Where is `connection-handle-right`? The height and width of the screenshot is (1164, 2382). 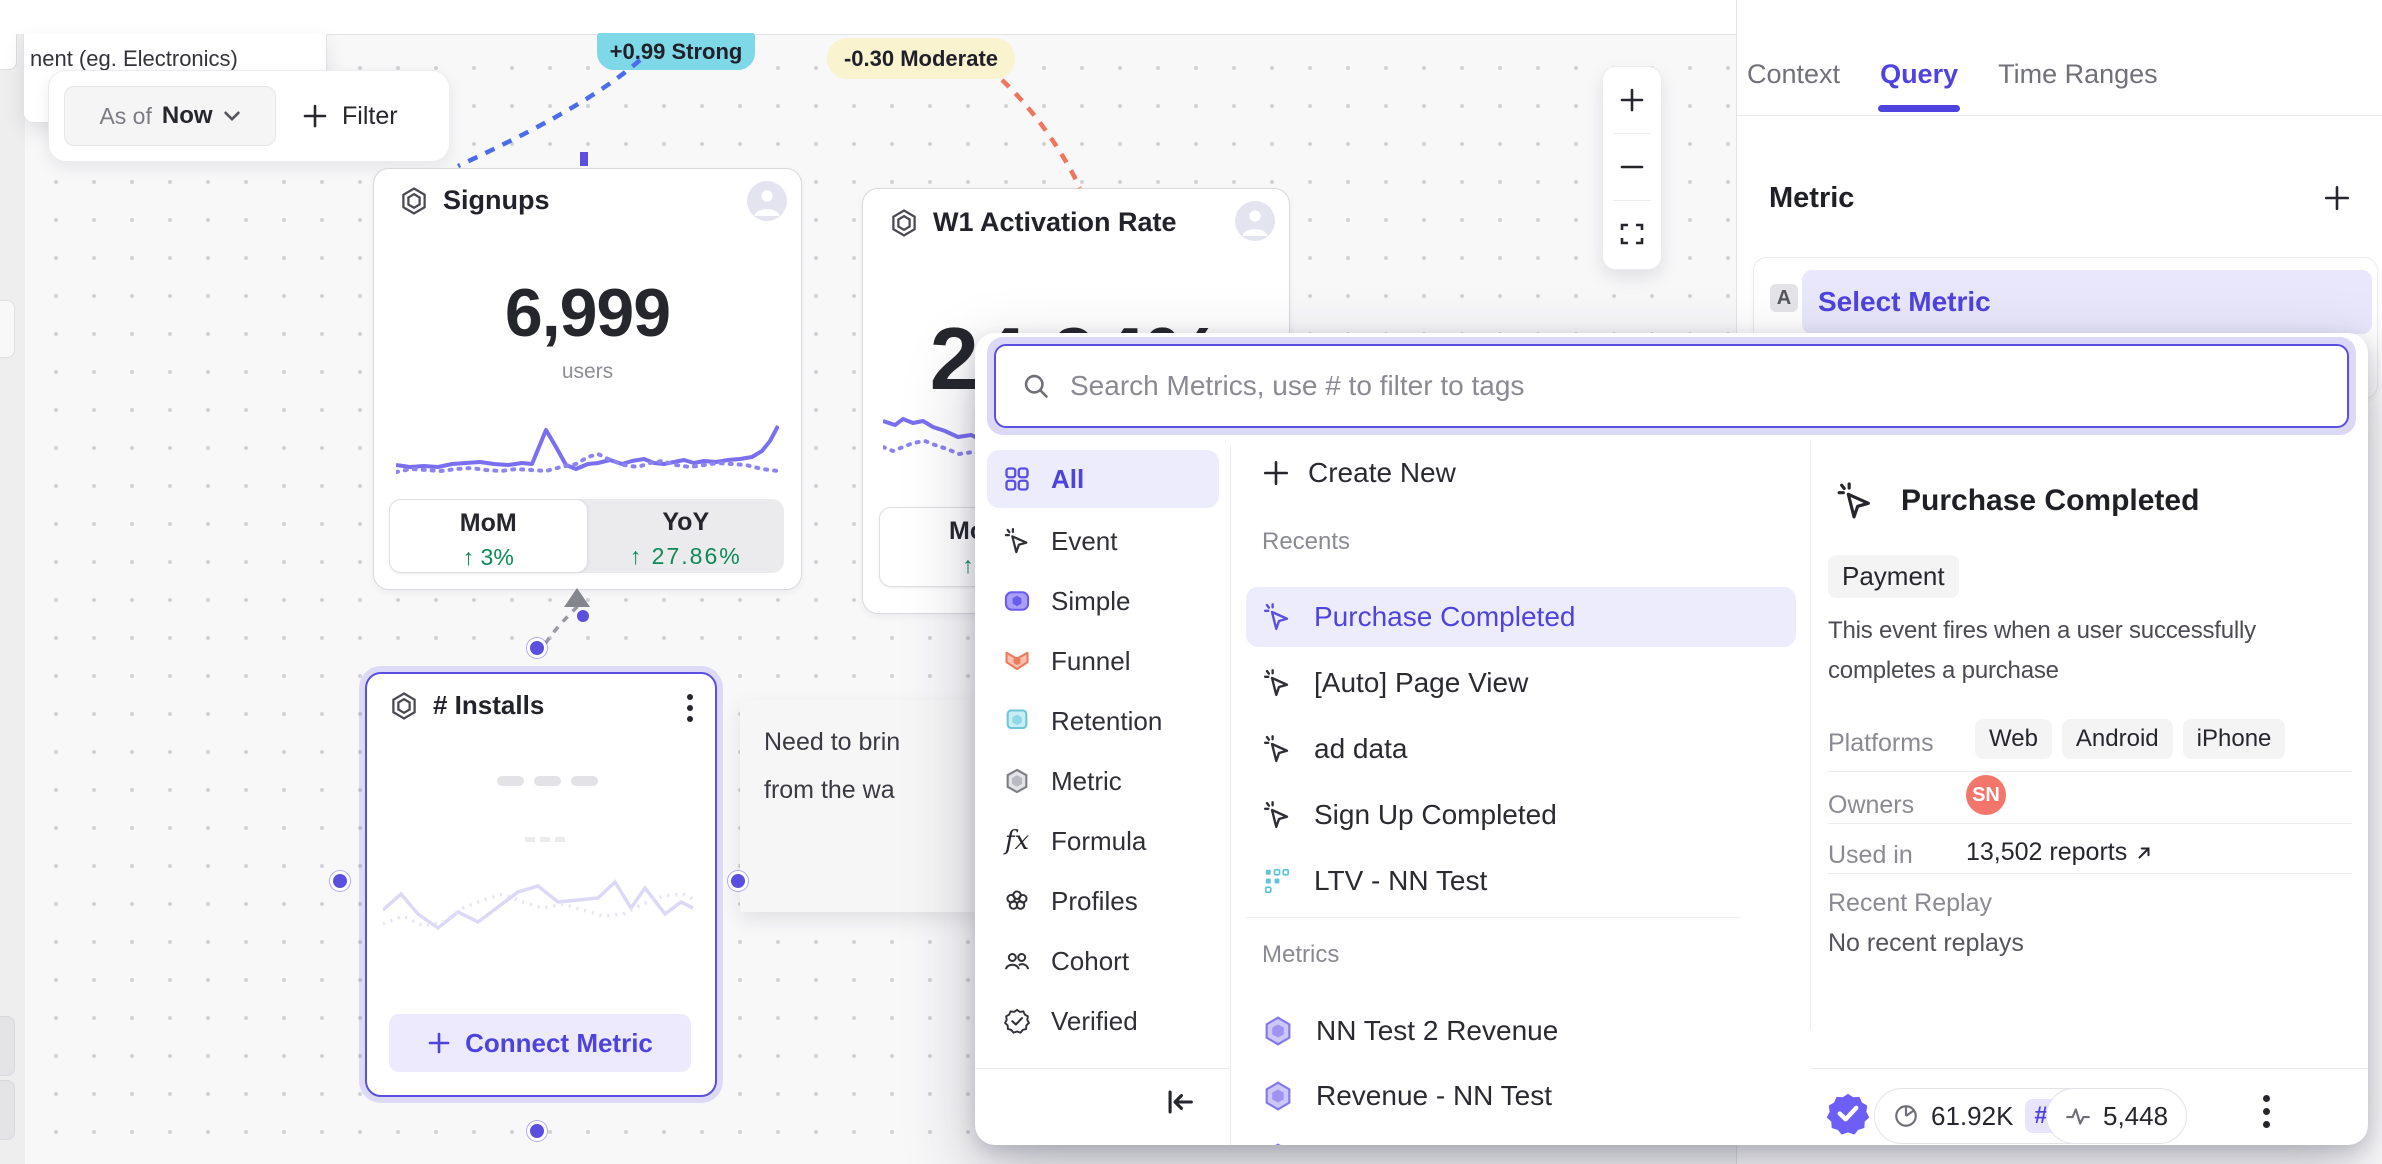 connection-handle-right is located at coordinates (738, 881).